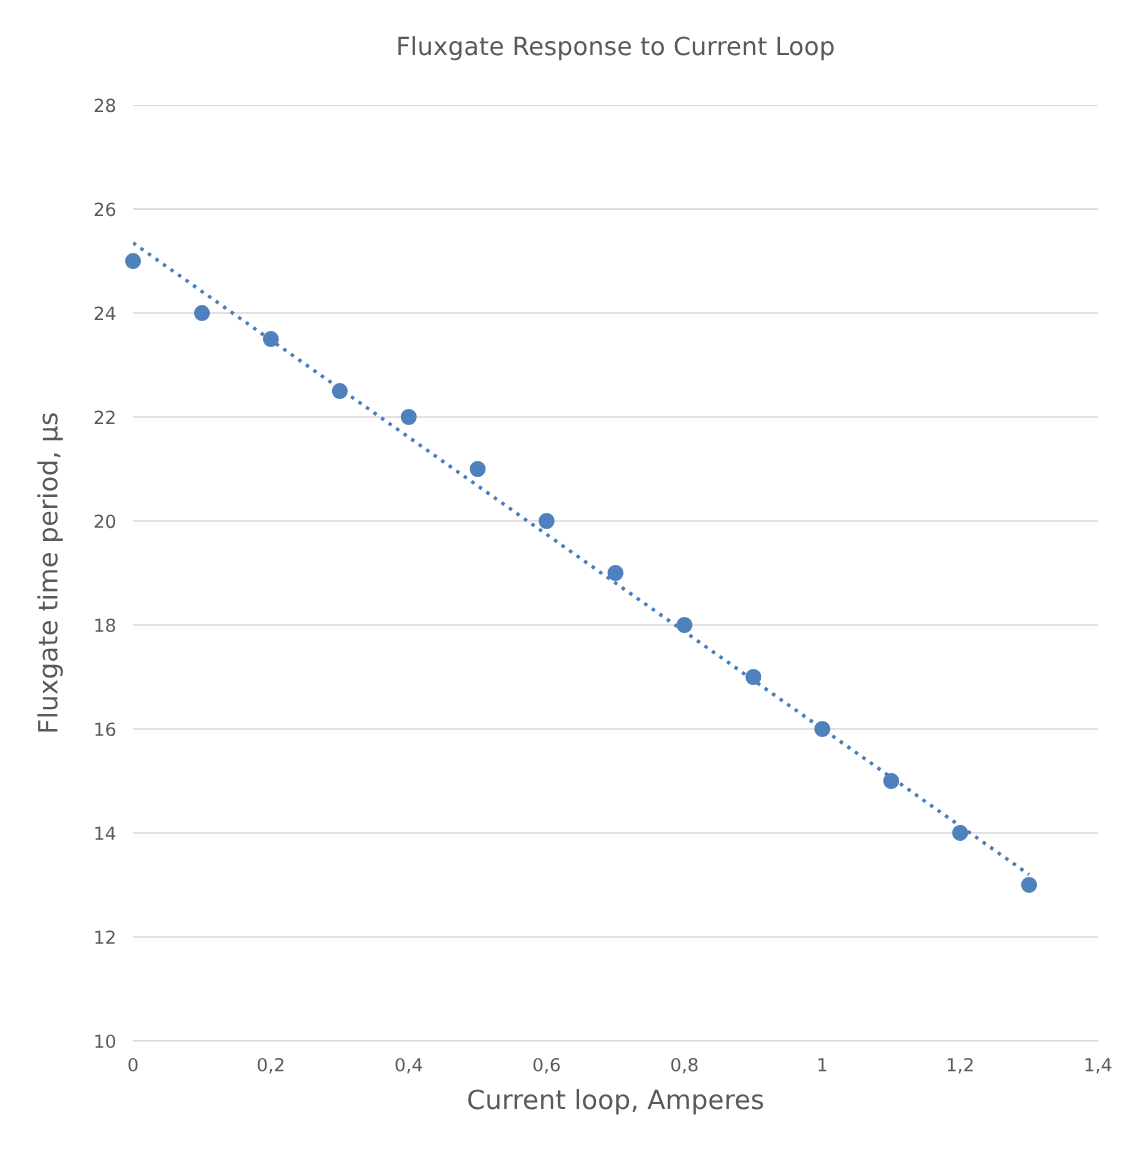 The image size is (1141, 1157). I want to click on x-tick-label: 1, so click(822, 1065).